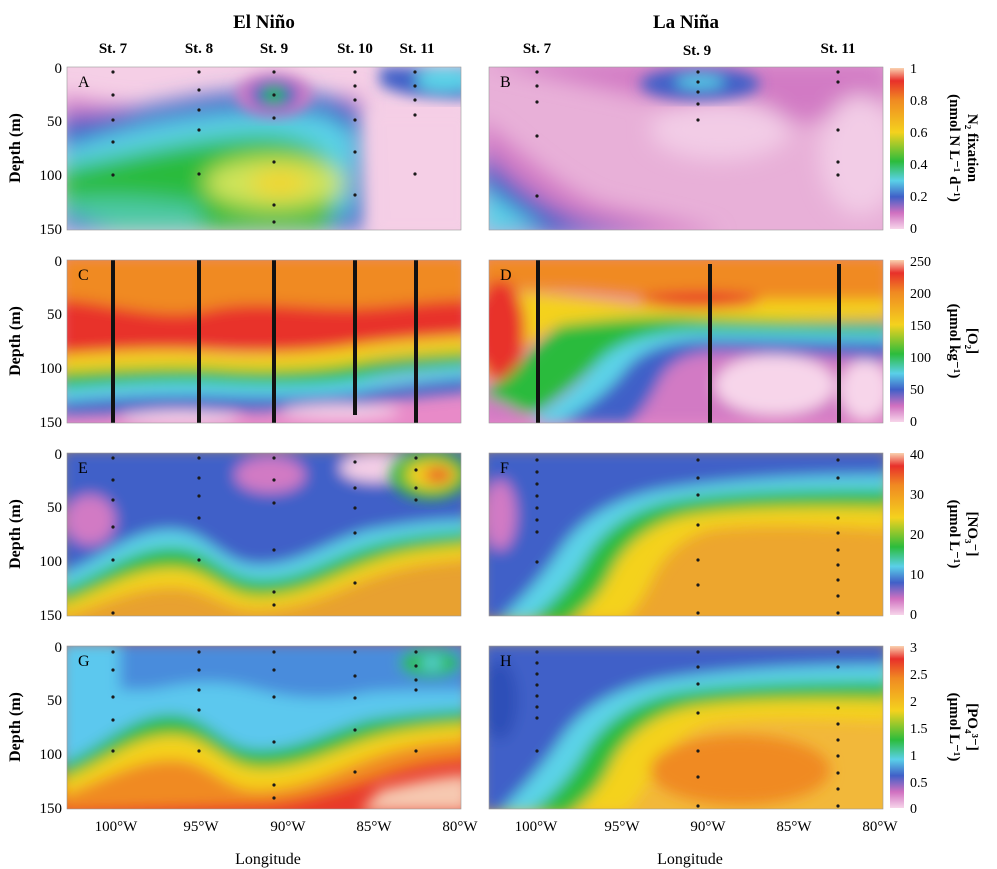 This screenshot has height=869, width=997. What do you see at coordinates (264, 341) in the screenshot?
I see `panel-c-o2-el-nino` at bounding box center [264, 341].